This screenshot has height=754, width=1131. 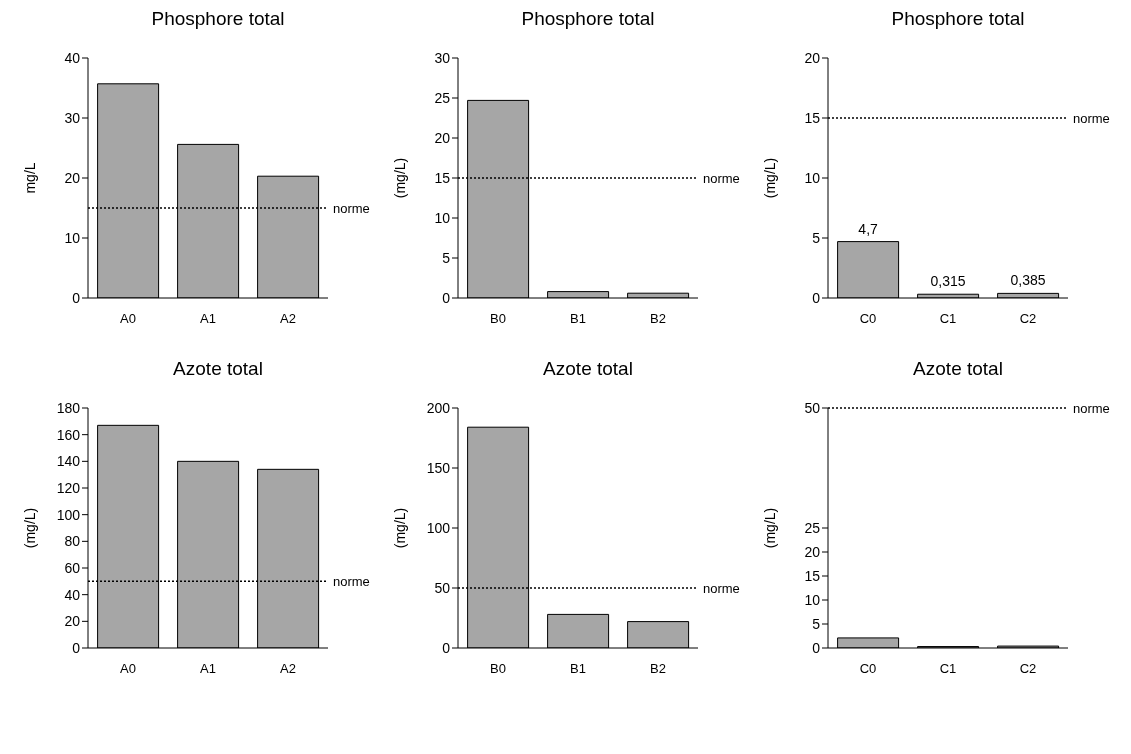 What do you see at coordinates (68, 407) in the screenshot?
I see `y-tick-label: 180` at bounding box center [68, 407].